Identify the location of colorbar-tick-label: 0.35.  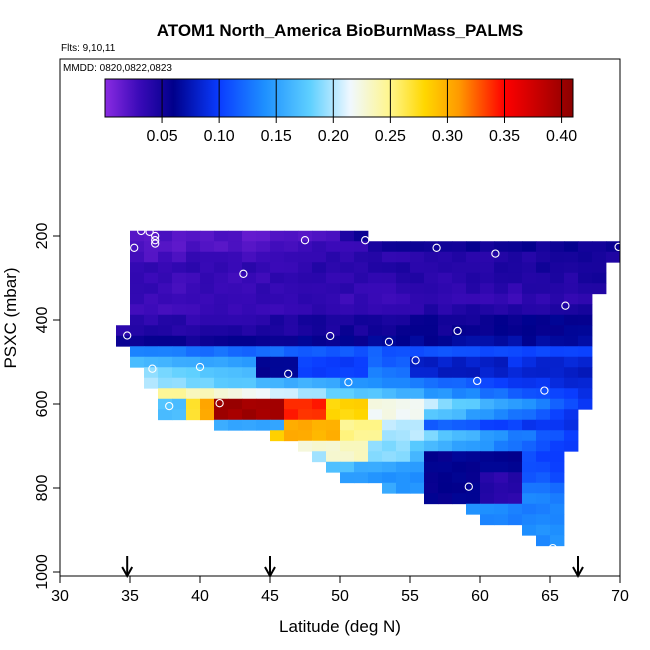
(504, 136).